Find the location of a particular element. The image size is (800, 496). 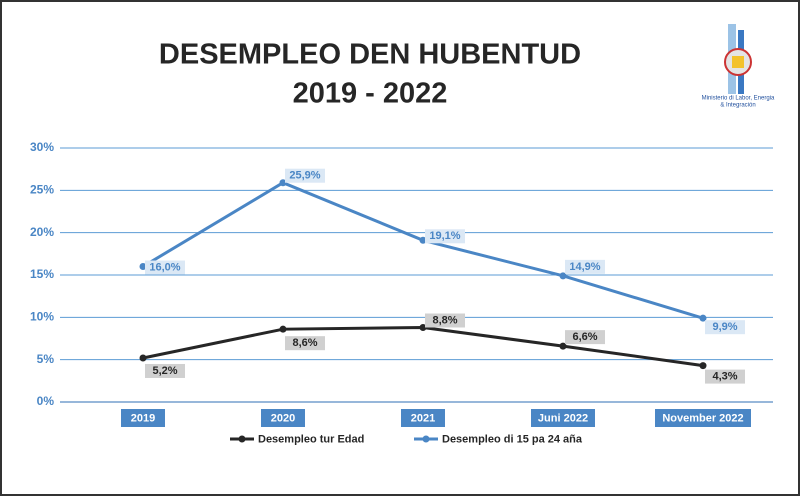

x-tick-label: 2021 is located at coordinates (423, 418).